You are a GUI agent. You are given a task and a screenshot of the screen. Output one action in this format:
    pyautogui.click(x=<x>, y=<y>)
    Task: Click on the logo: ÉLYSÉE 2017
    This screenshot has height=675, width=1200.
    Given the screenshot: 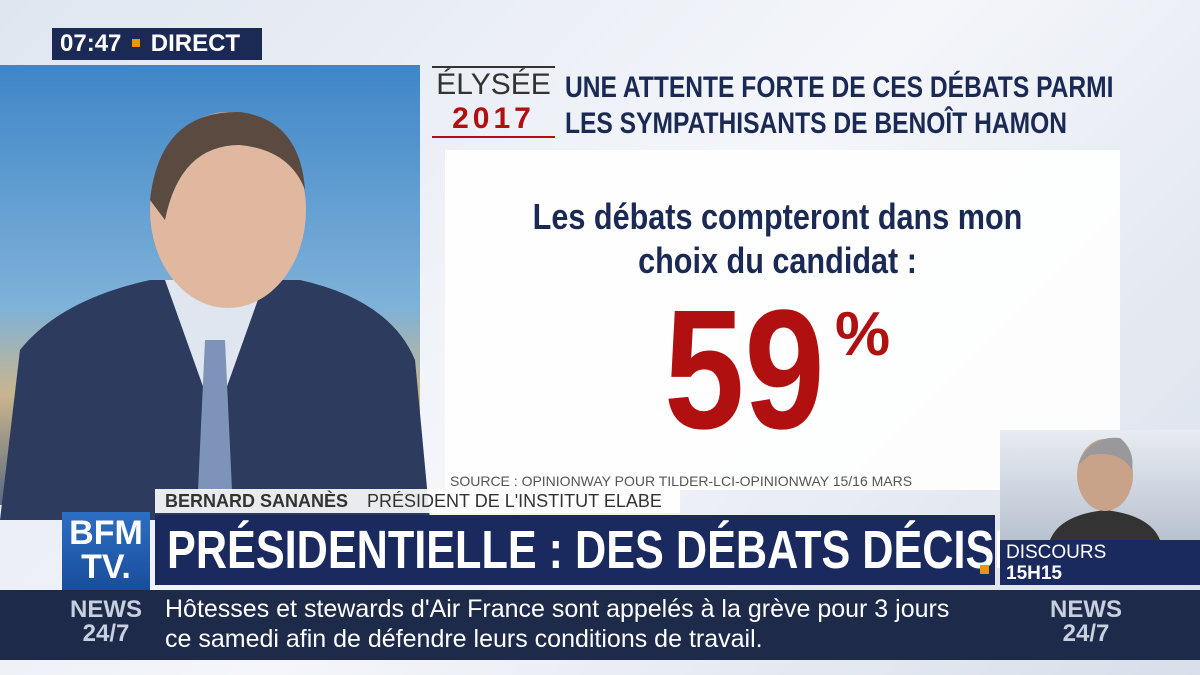 What is the action you would take?
    pyautogui.click(x=493, y=102)
    